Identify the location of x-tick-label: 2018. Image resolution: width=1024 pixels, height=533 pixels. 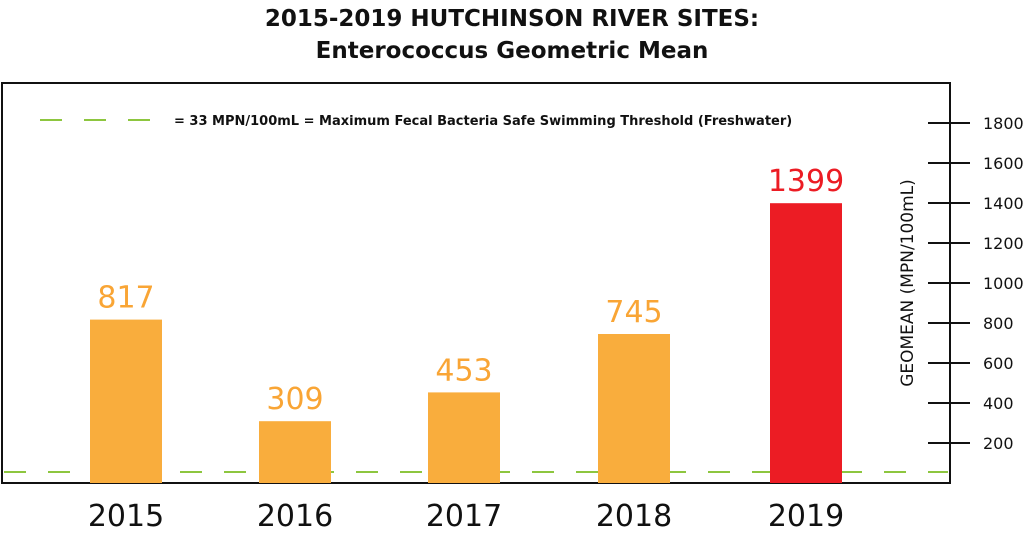
(634, 516).